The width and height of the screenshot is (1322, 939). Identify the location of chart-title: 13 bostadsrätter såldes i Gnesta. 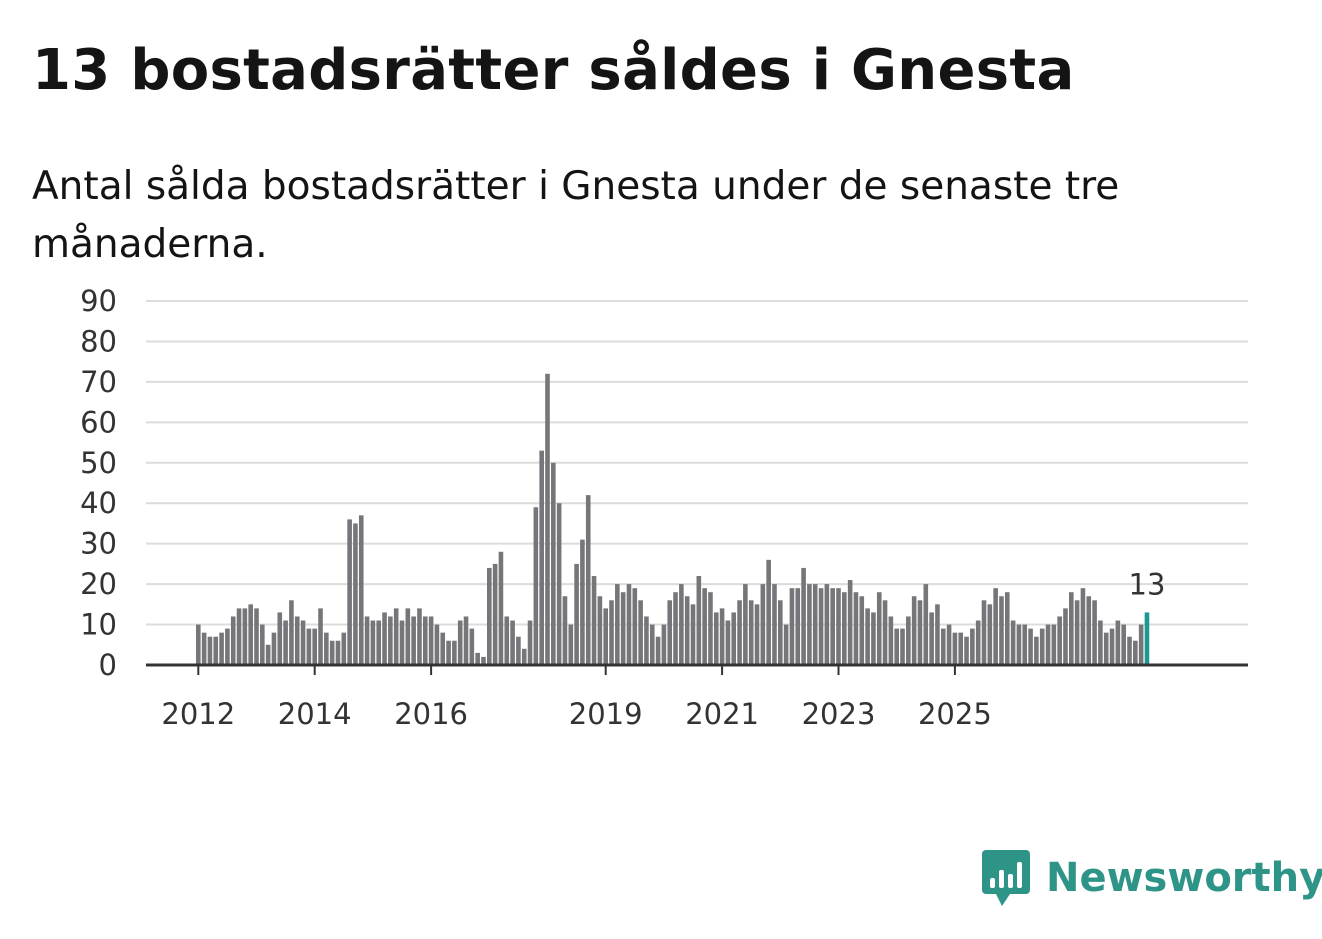
(553, 70).